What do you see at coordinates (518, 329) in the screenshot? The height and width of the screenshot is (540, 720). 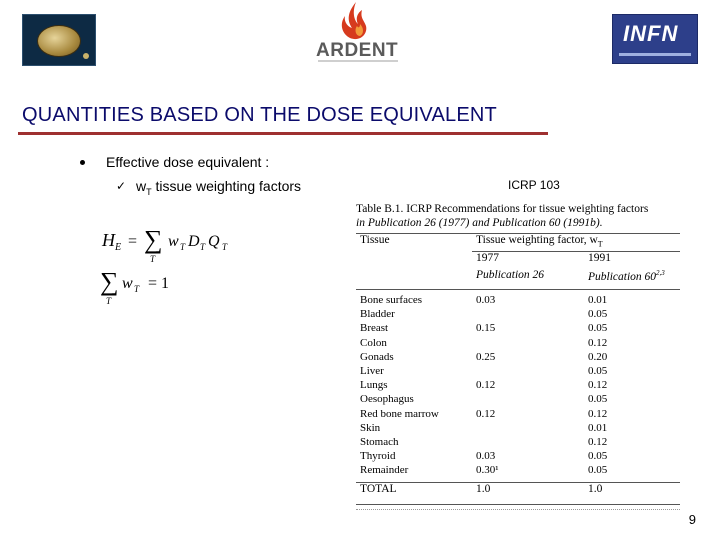 I see `table-row: Breast 0.15 0.05` at bounding box center [518, 329].